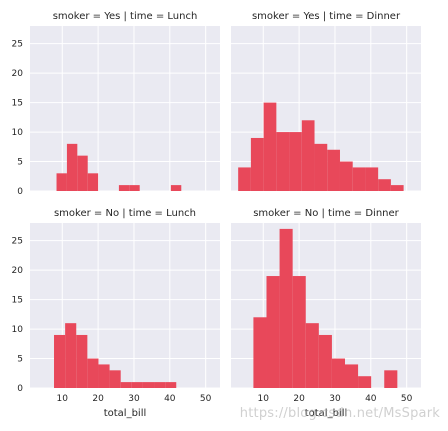  Describe the element at coordinates (326, 16) in the screenshot. I see `panel-title: smoker = Yes | time = Dinner` at that location.